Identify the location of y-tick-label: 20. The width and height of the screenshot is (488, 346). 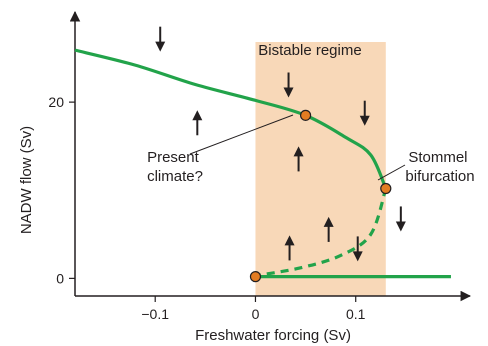
(56, 102).